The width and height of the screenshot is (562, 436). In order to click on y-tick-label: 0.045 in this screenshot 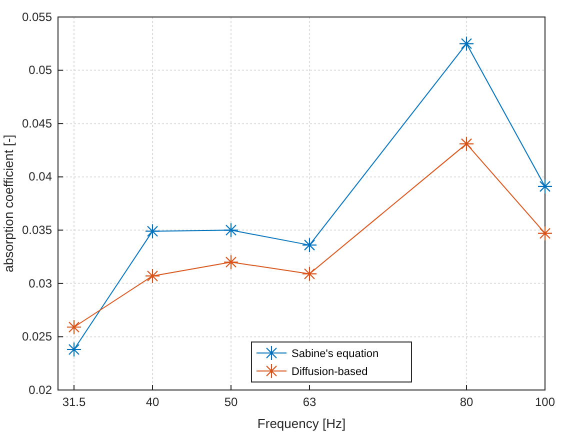, I will do `click(37, 123)`.